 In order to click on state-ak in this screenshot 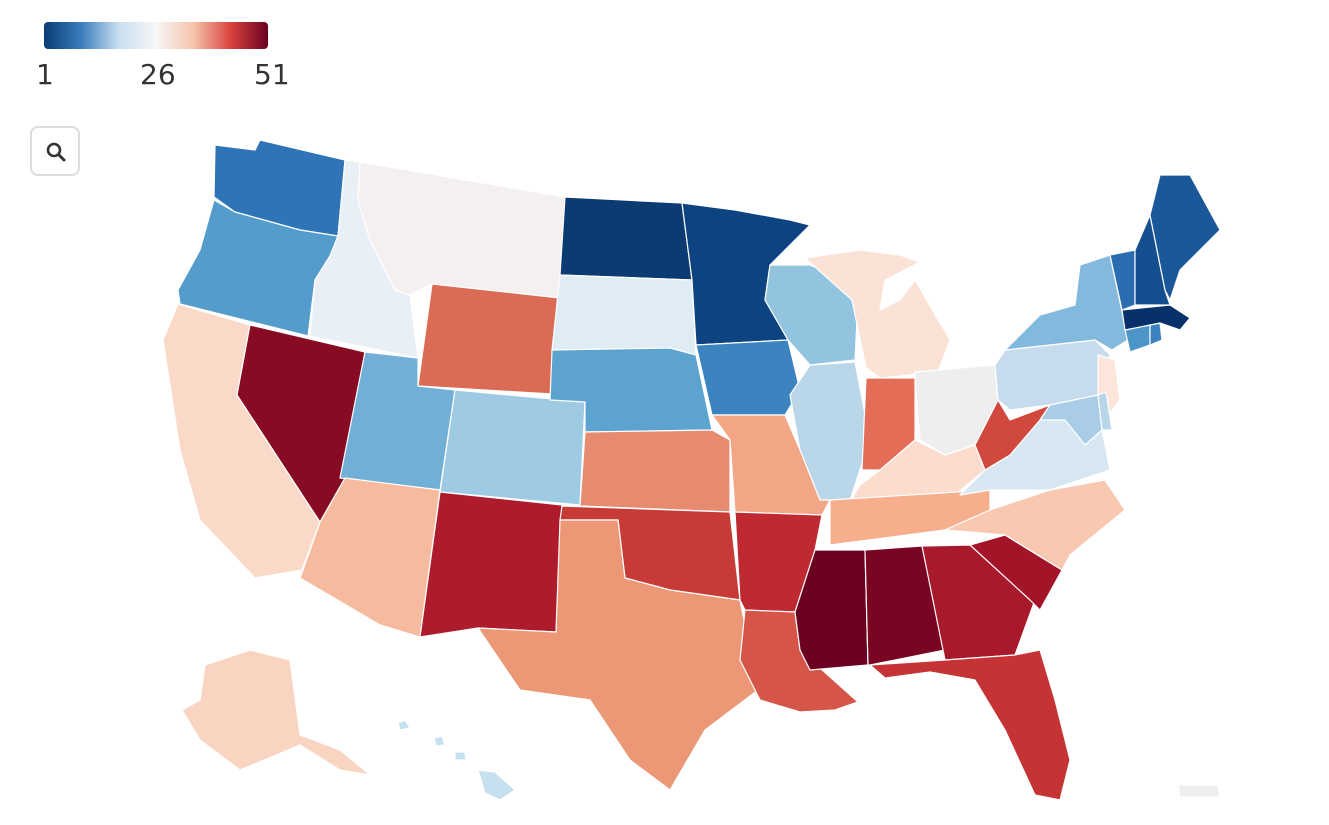, I will do `click(276, 712)`.